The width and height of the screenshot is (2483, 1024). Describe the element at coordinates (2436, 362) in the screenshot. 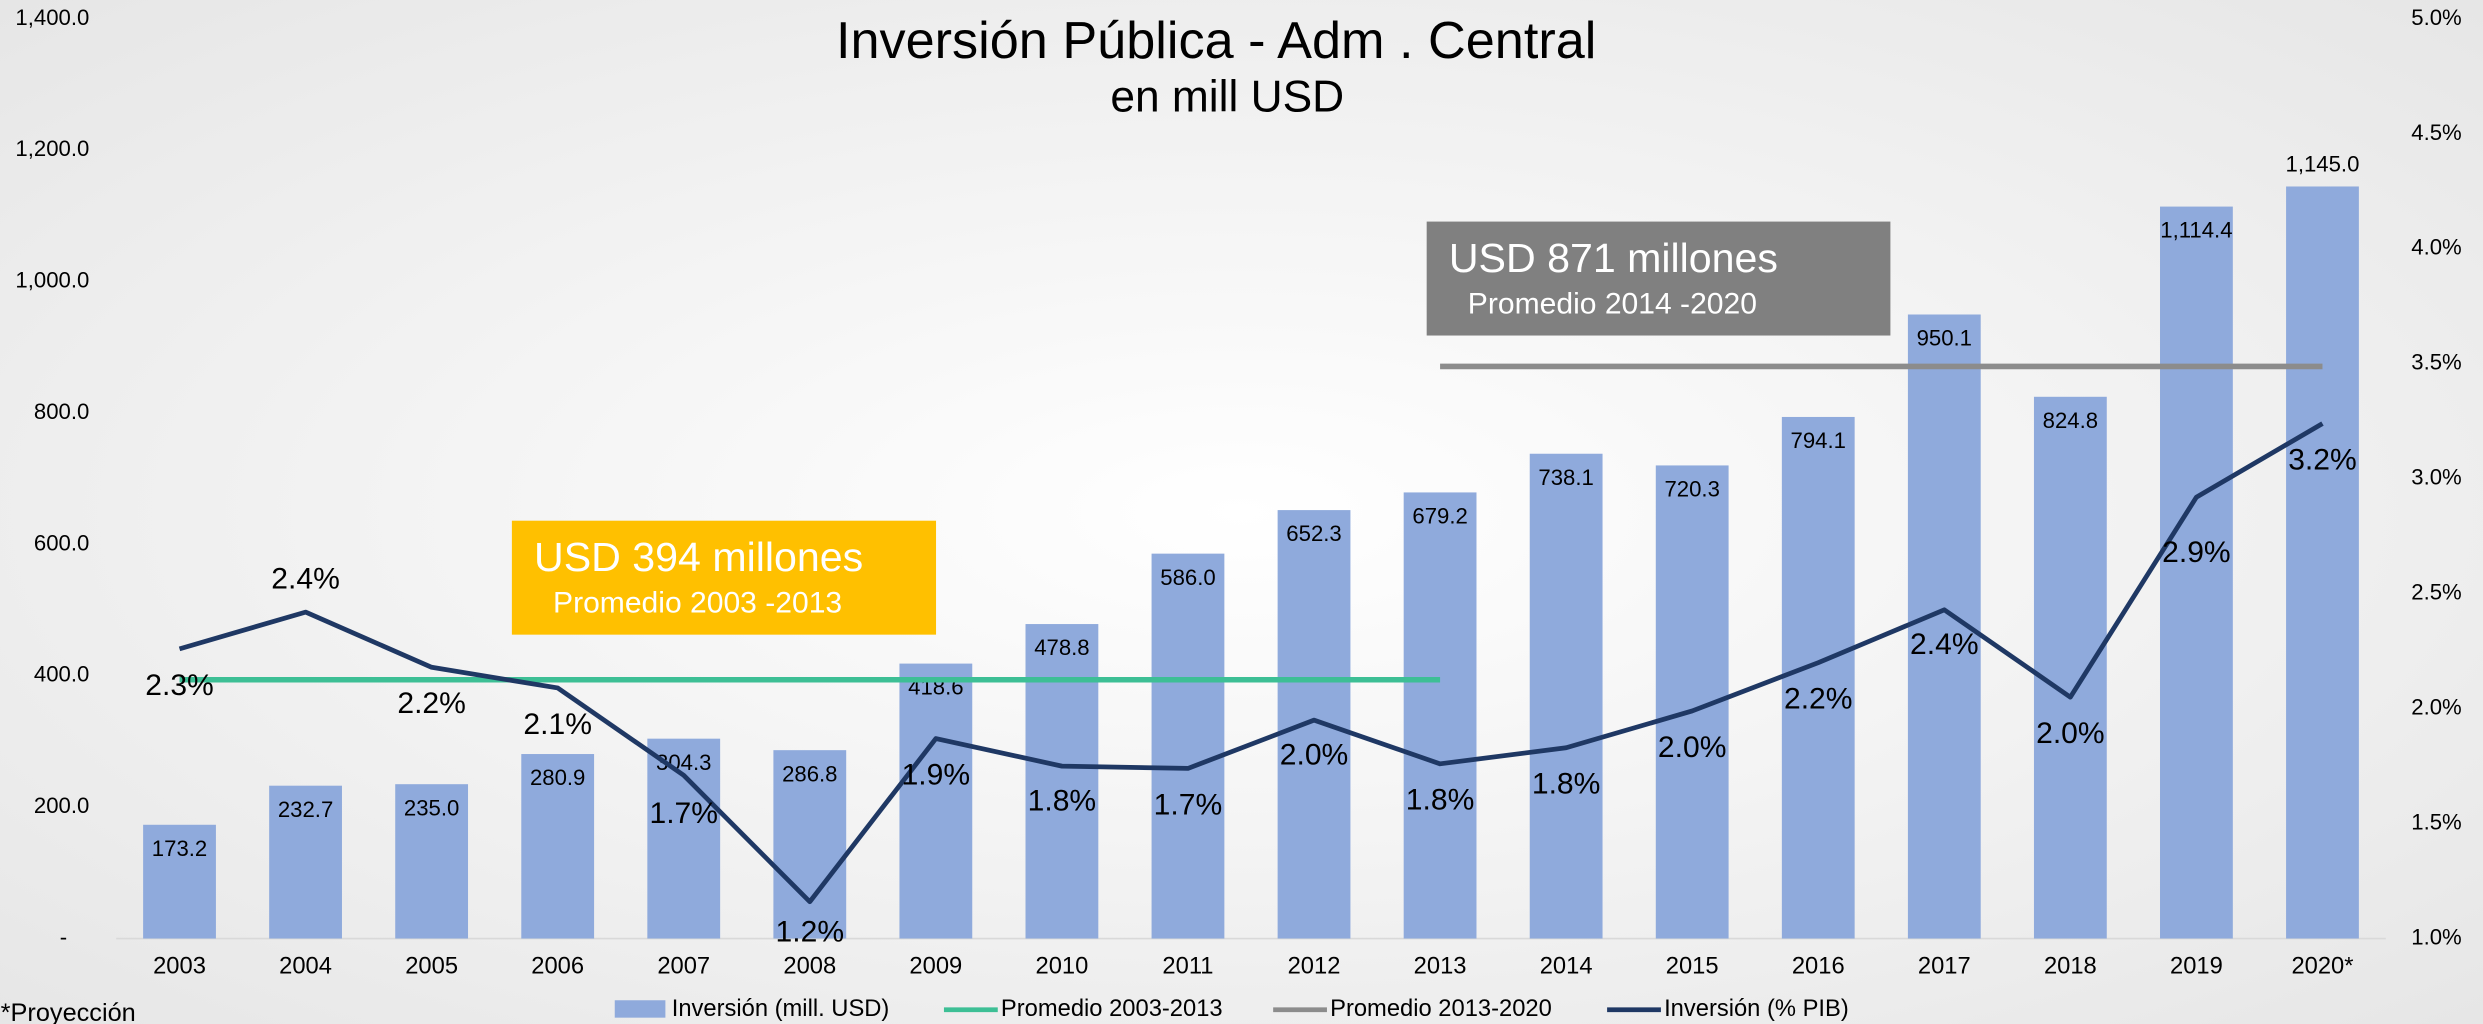

I see `y2-tick-label: 3.5%` at that location.